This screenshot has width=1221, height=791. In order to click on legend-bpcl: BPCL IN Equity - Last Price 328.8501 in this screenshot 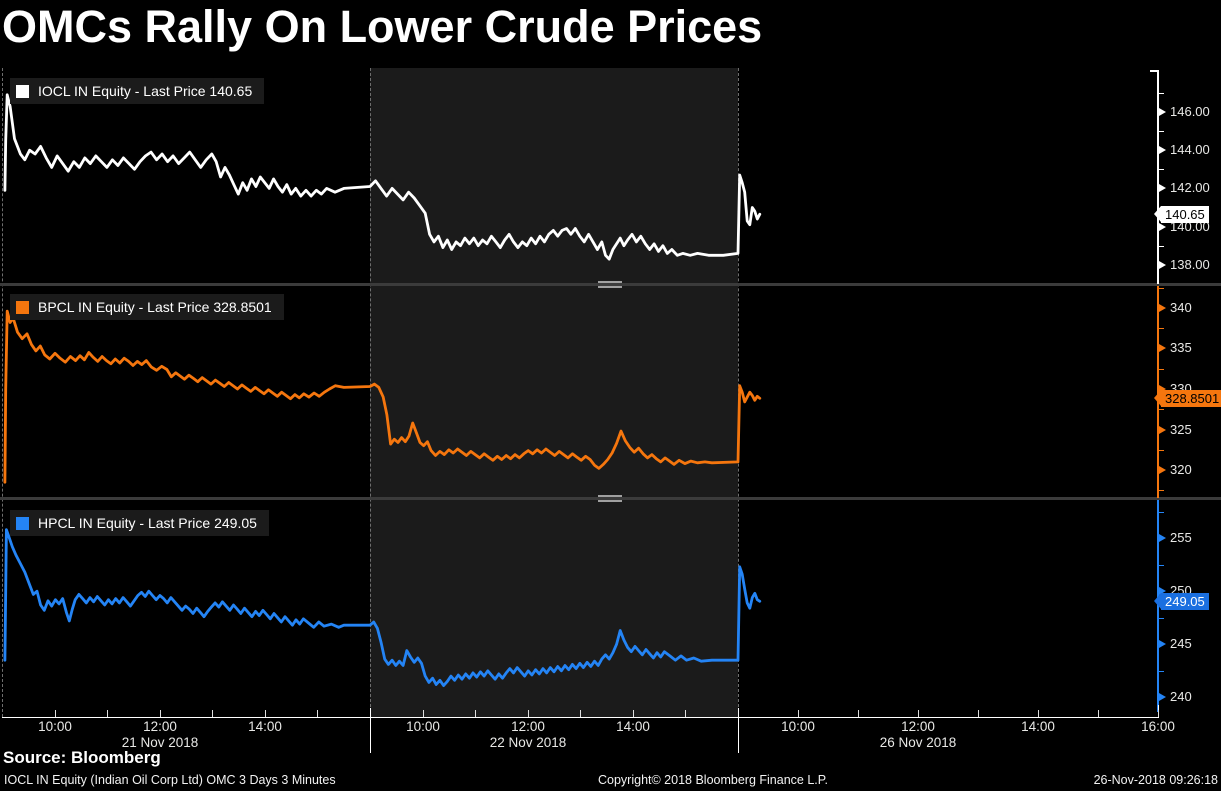, I will do `click(147, 307)`.